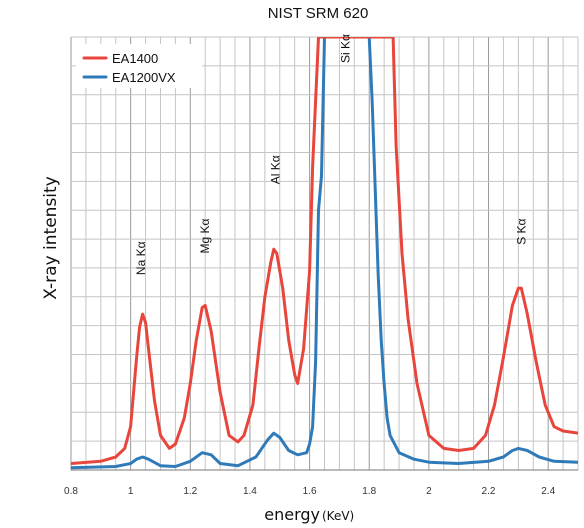 Image resolution: width=584 pixels, height=528 pixels. What do you see at coordinates (292, 514) in the screenshot?
I see `x-axis-label: energy` at bounding box center [292, 514].